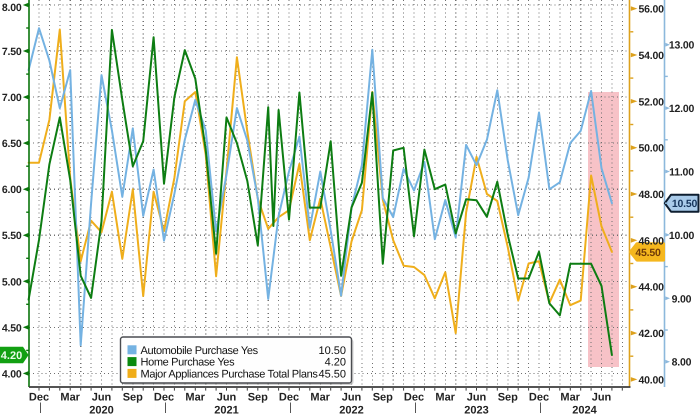 This screenshot has width=700, height=417. I want to click on svg-text: 44.00, so click(652, 288).